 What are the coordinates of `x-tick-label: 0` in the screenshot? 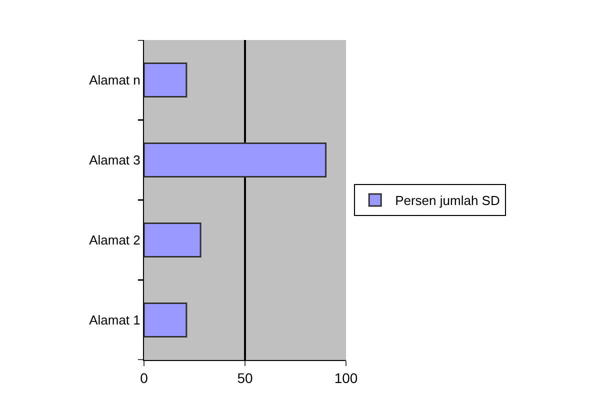 It's located at (144, 378).